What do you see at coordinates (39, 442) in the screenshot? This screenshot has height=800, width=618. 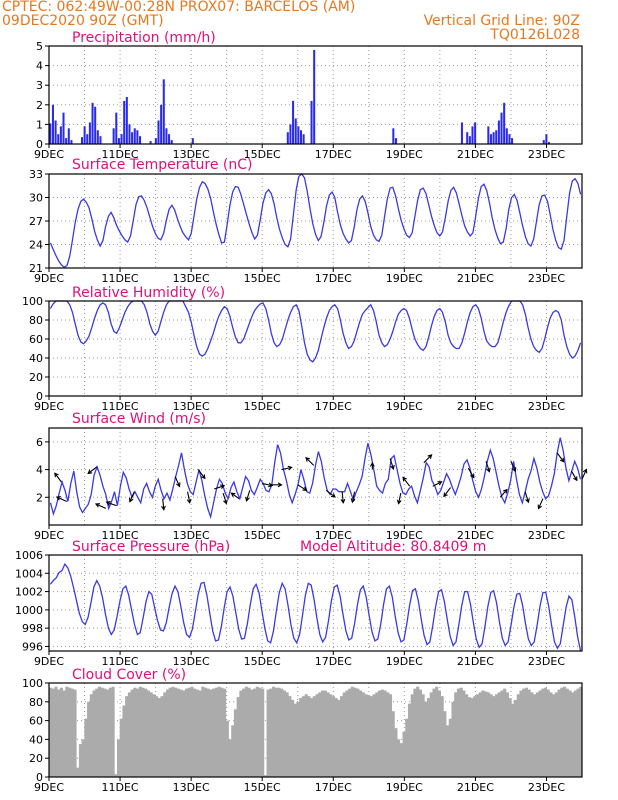 I see `y-tick-label: 6` at bounding box center [39, 442].